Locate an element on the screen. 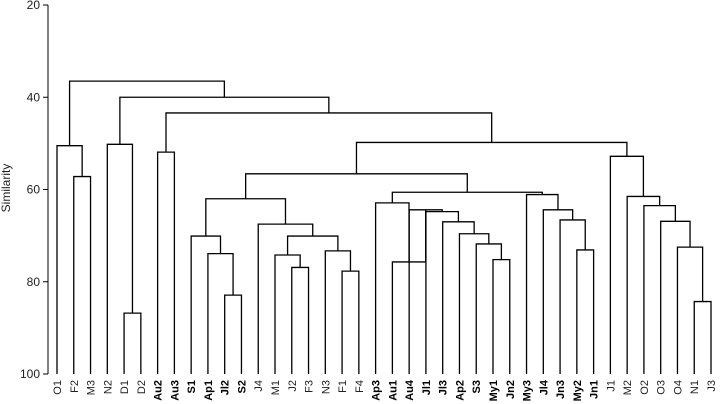 This screenshot has height=404, width=720. leaf-label: J3 is located at coordinates (712, 386).